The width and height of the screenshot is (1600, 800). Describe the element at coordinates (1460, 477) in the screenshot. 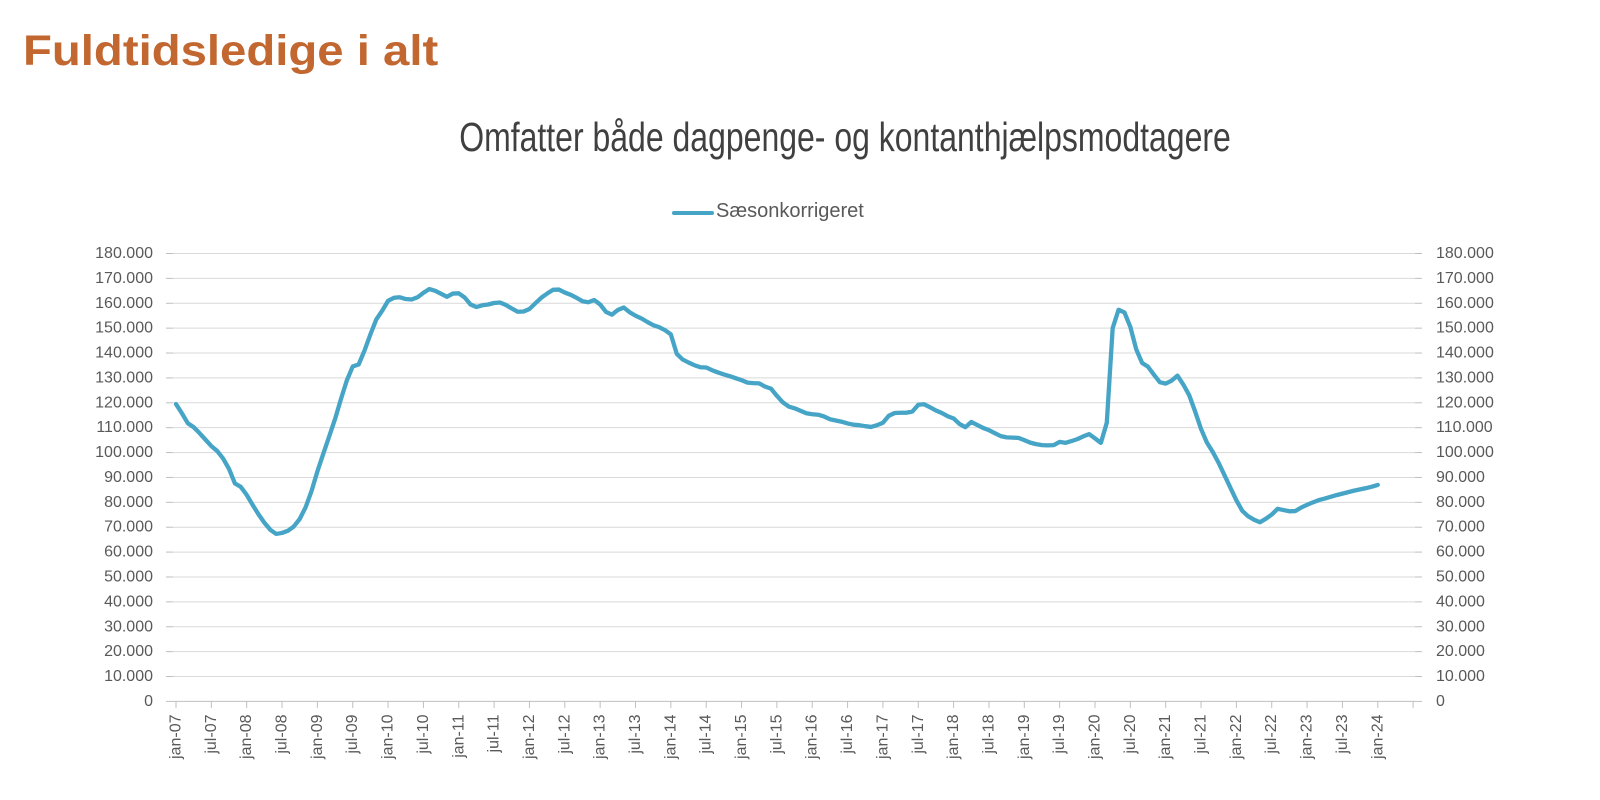

I see `y-axis-label-right: 90.000` at that location.